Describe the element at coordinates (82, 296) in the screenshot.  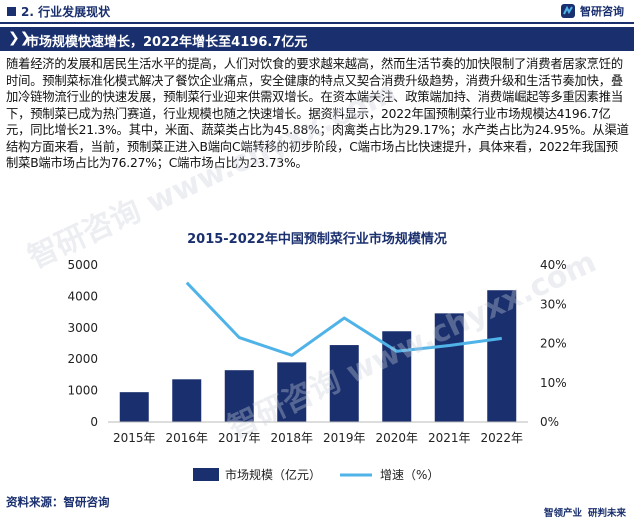
I see `y-left-tick-label: 4000` at that location.